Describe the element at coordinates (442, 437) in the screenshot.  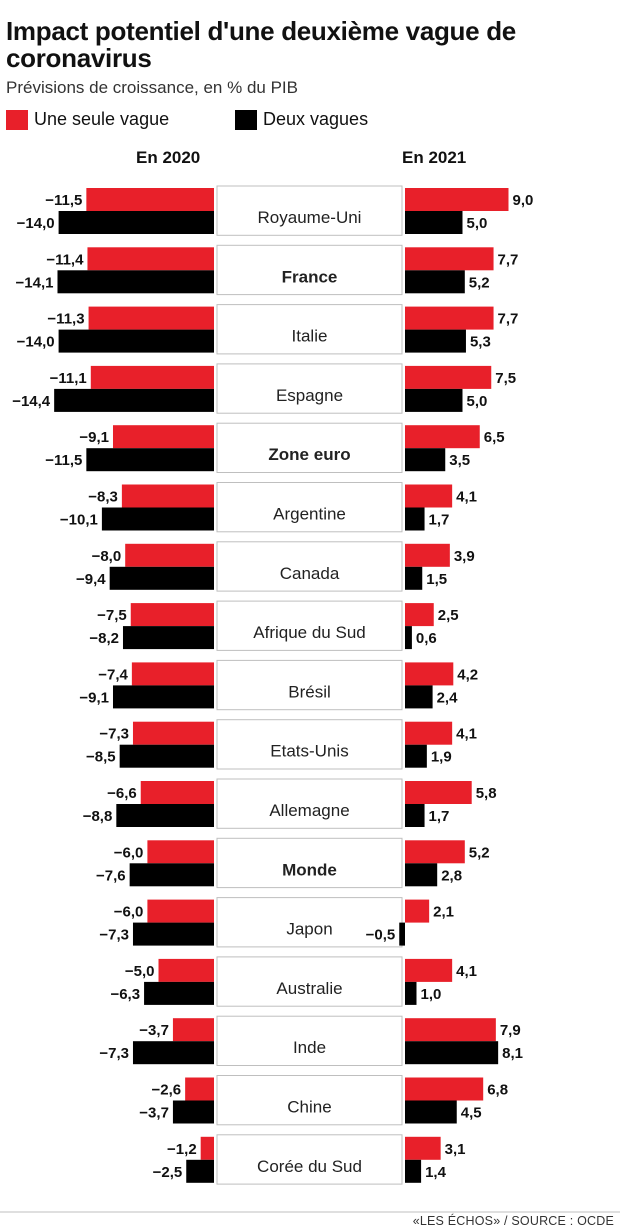
I see `bar-2021-one-wave-zone-euro` at that location.